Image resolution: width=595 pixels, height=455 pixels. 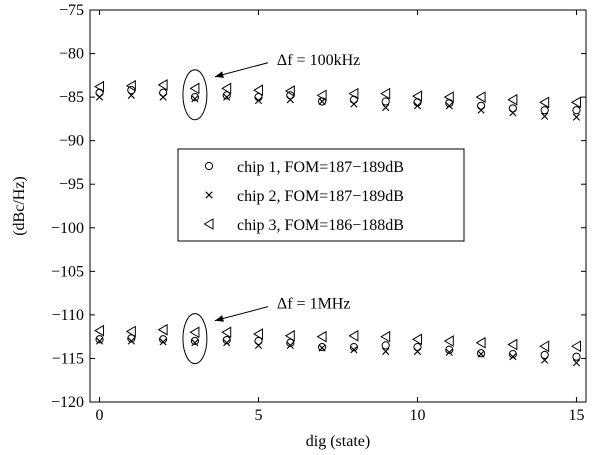 What do you see at coordinates (259, 415) in the screenshot?
I see `x-tick-label: 5` at bounding box center [259, 415].